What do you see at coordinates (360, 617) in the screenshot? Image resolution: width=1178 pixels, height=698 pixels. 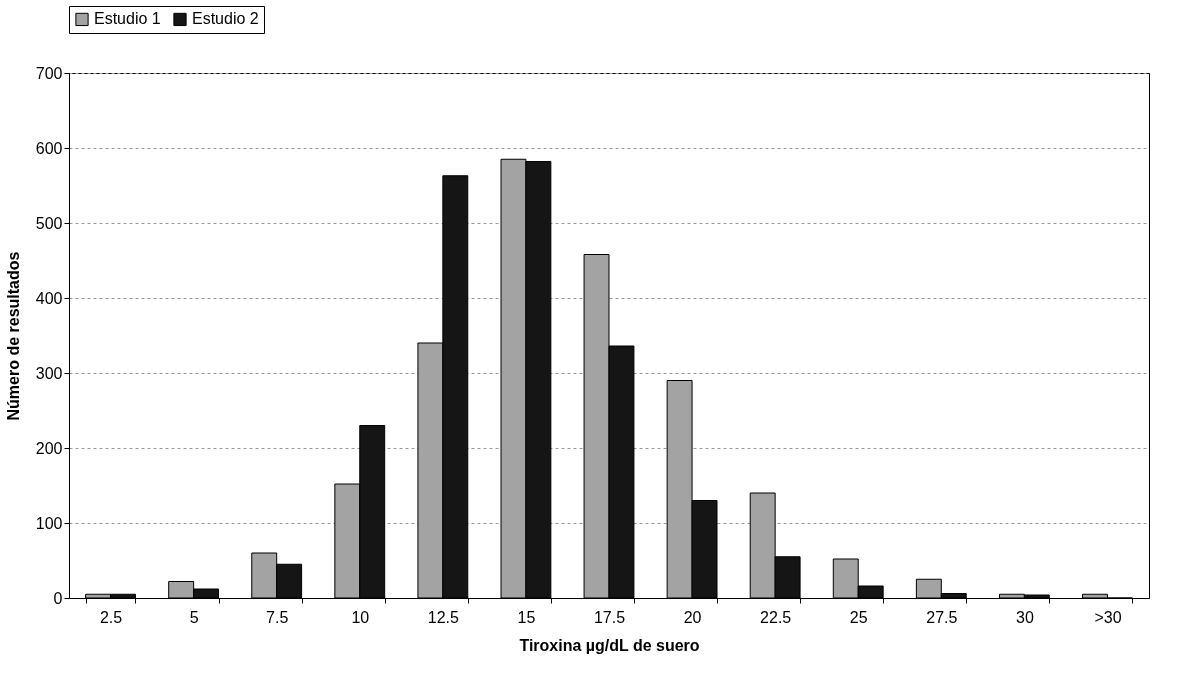 I see `x-tick-label: 10` at bounding box center [360, 617].